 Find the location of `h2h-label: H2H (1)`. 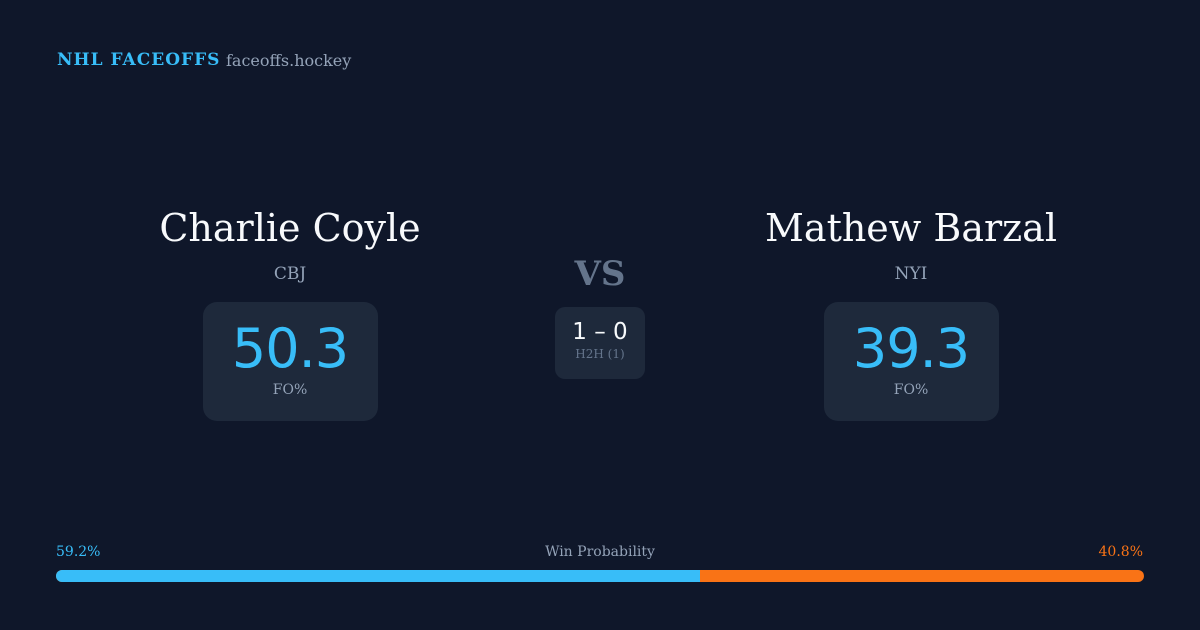

h2h-label: H2H (1) is located at coordinates (600, 354).